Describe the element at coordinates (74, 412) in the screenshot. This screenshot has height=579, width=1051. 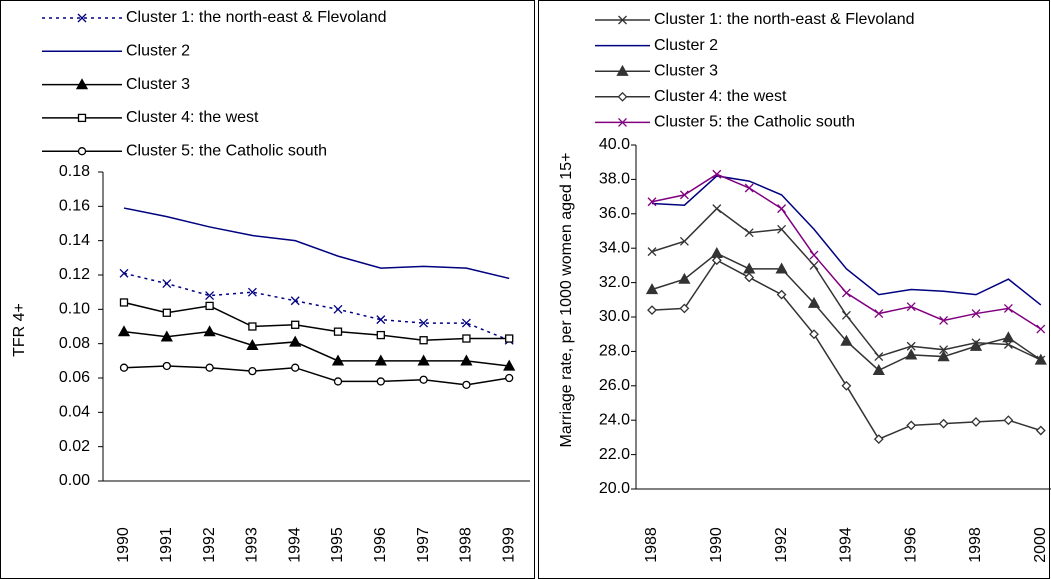
I see `y-tick-label: 0.04` at that location.